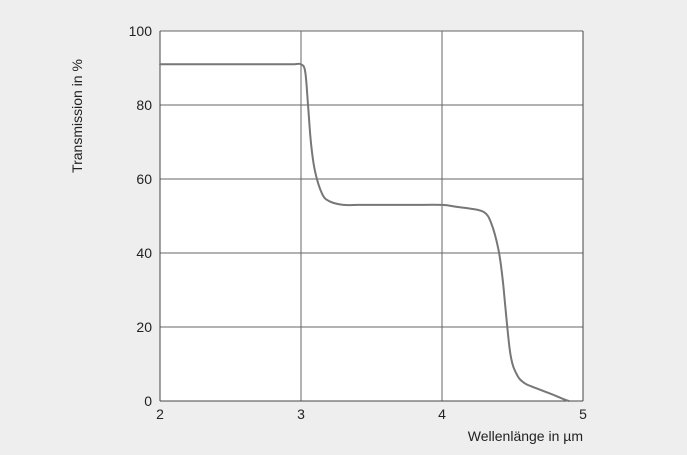 The height and width of the screenshot is (455, 687). Describe the element at coordinates (583, 414) in the screenshot. I see `x-tick-label: 5` at that location.